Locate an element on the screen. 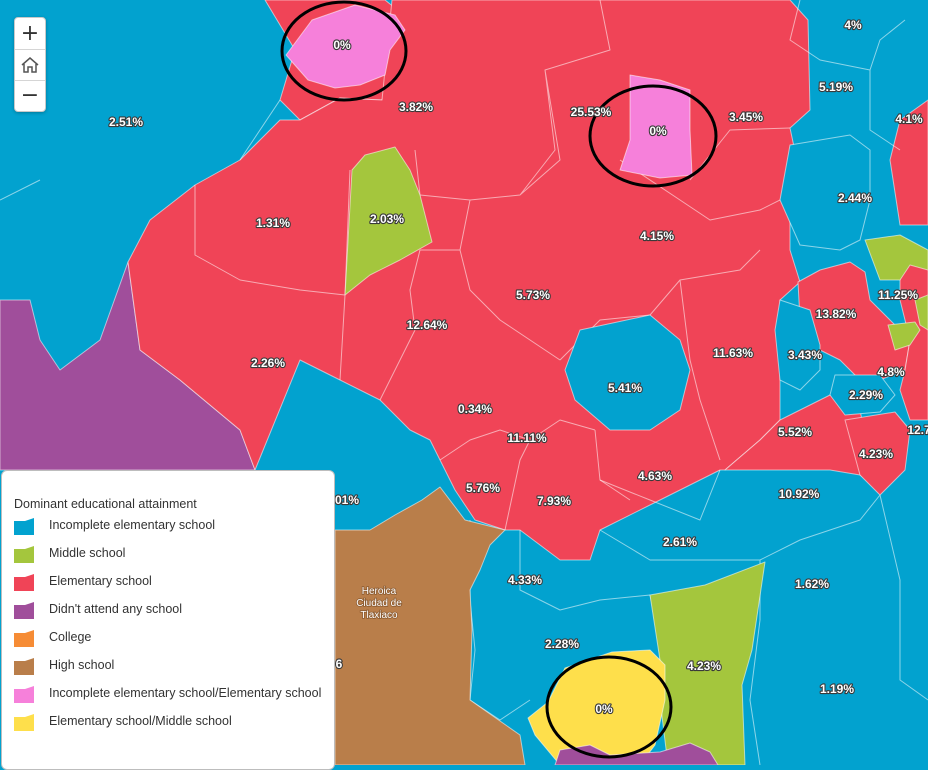  region-label: 5.52% is located at coordinates (795, 432).